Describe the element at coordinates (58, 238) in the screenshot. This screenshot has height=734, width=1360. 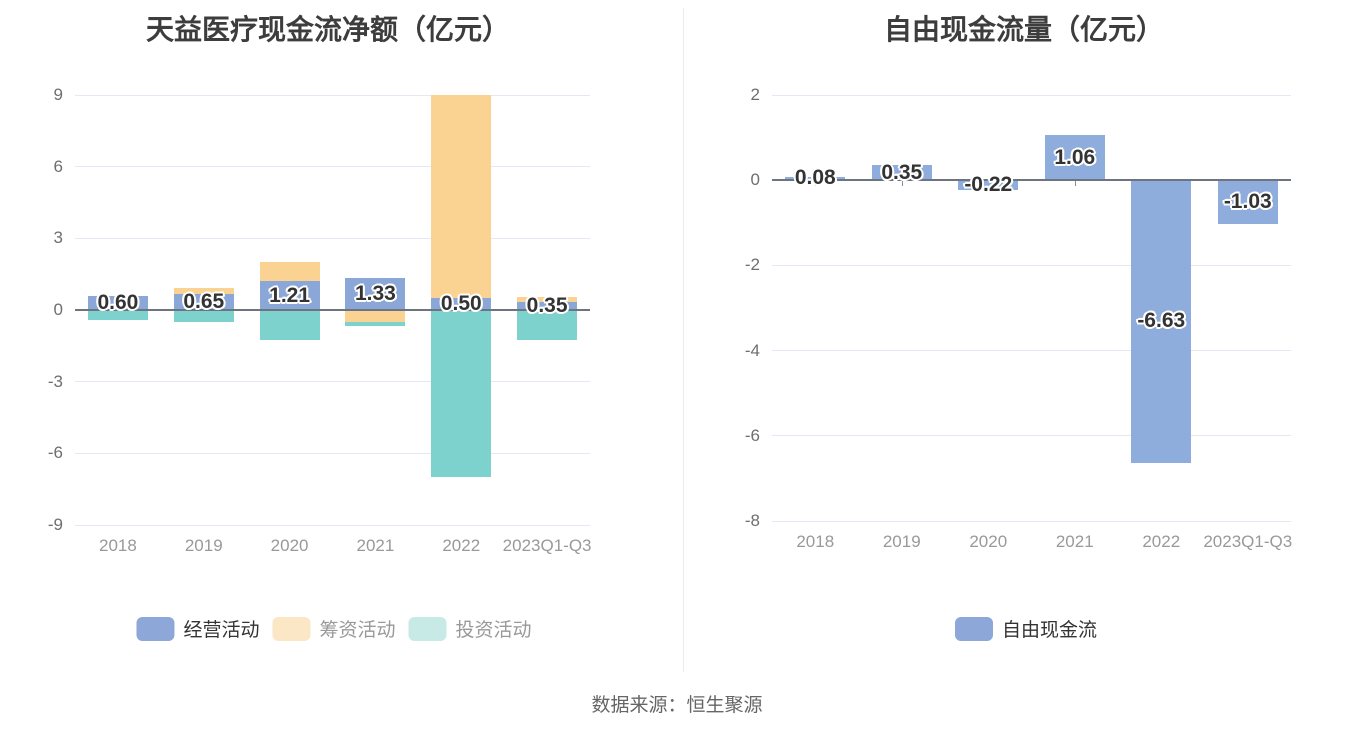
I see `y-axis-label: 3` at that location.